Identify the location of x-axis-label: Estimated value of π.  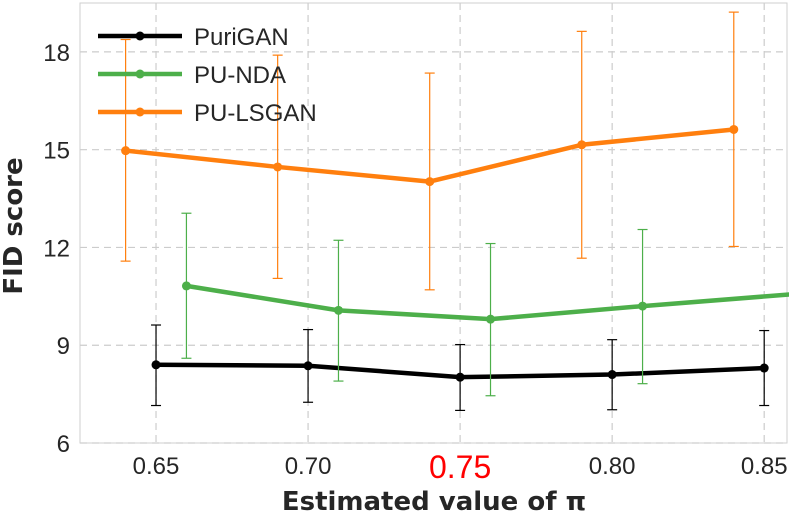
(434, 502).